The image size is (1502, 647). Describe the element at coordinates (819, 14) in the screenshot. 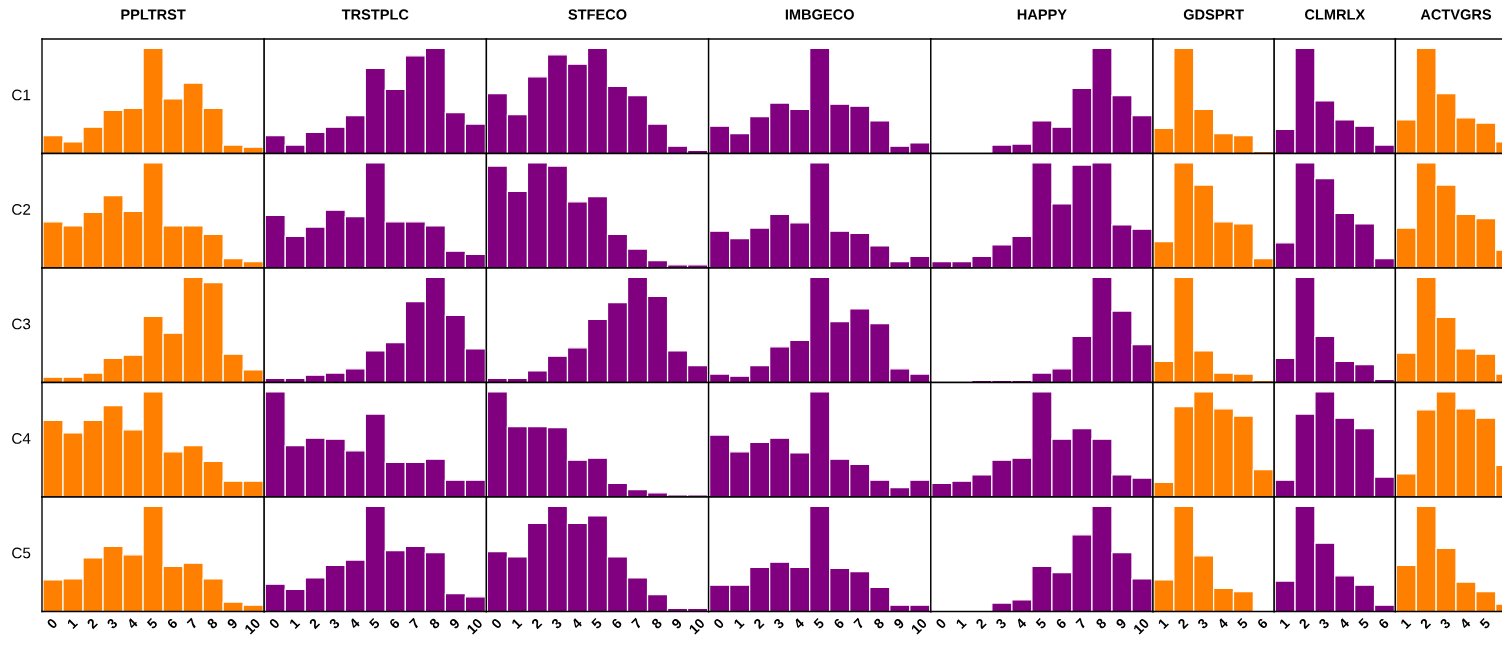

I see `chart-title: IMBGECO` at that location.